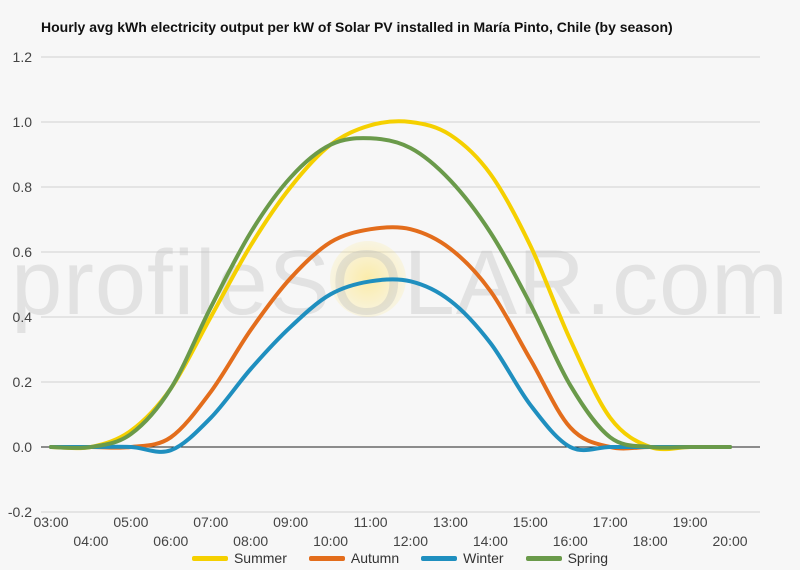 This screenshot has height=570, width=800. Describe the element at coordinates (450, 522) in the screenshot. I see `x-tick-label: 13:00` at that location.